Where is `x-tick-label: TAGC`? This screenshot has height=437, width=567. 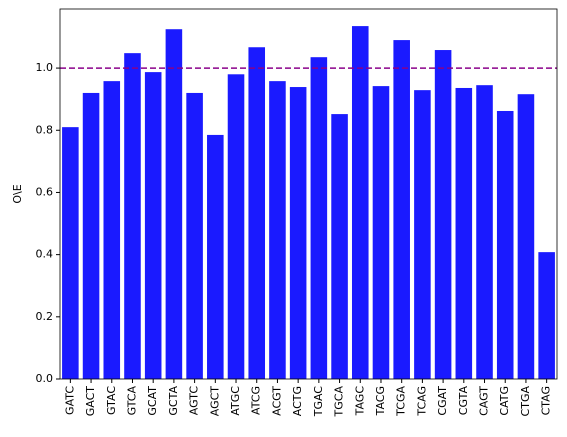 x-tick-label: TAGC is located at coordinates (359, 401).